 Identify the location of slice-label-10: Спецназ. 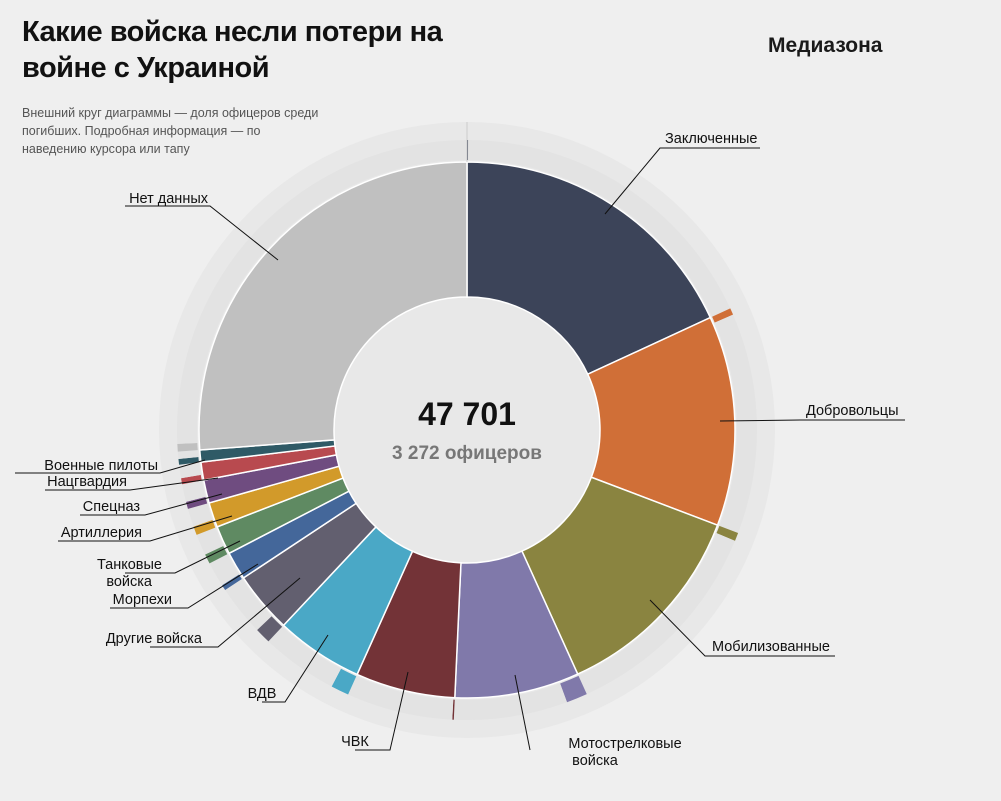
(112, 507).